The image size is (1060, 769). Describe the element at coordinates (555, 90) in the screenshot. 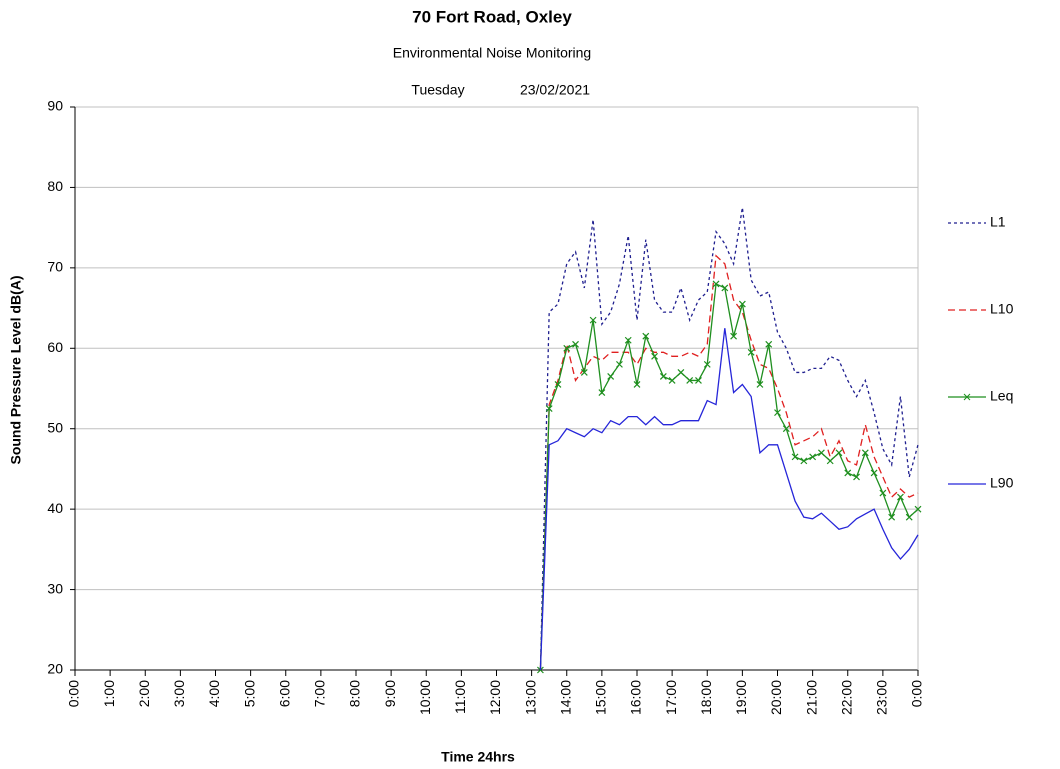

I see `chart-date: 23/02/2021` at that location.